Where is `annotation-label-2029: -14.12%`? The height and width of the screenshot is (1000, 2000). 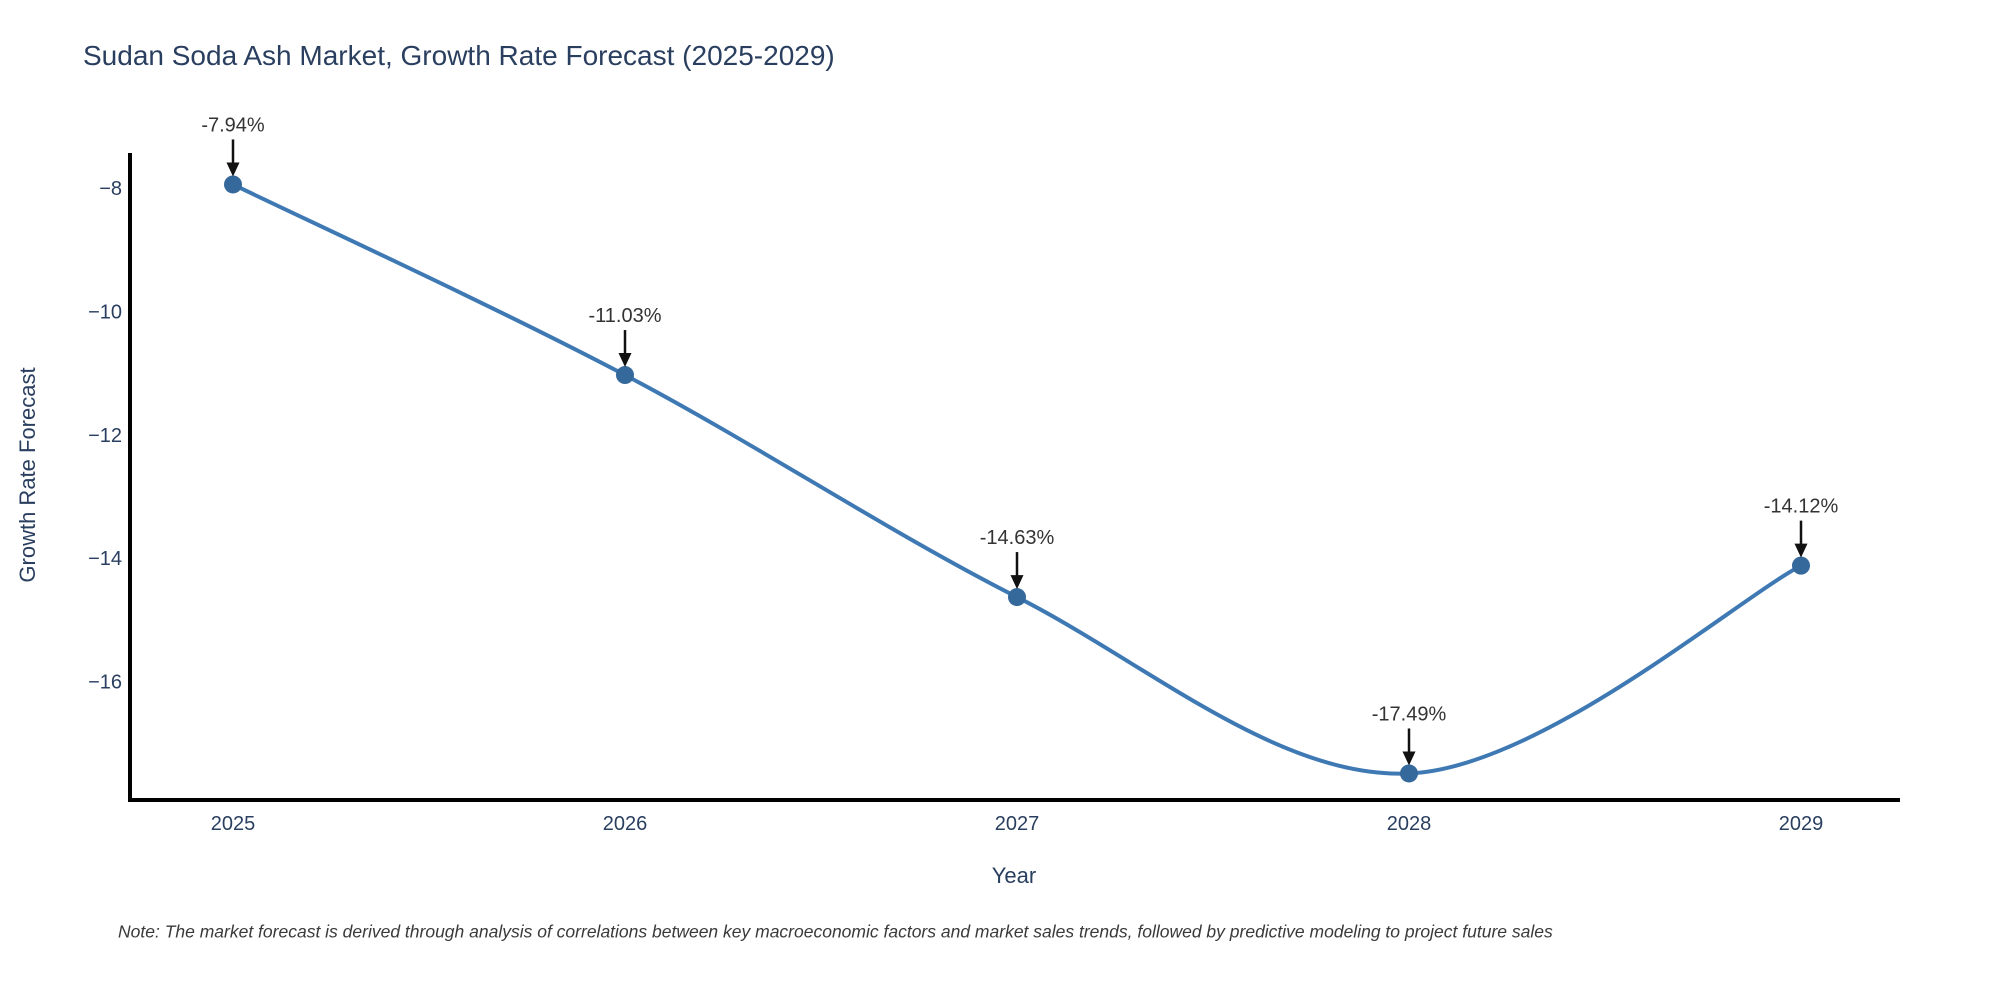
annotation-label-2029: -14.12% is located at coordinates (1801, 507).